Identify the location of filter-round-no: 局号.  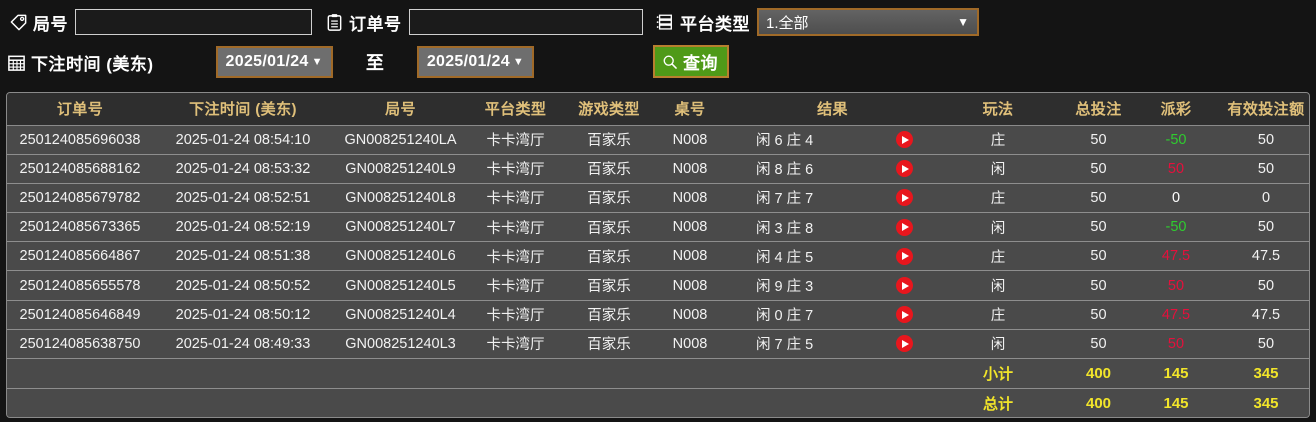
(160, 22).